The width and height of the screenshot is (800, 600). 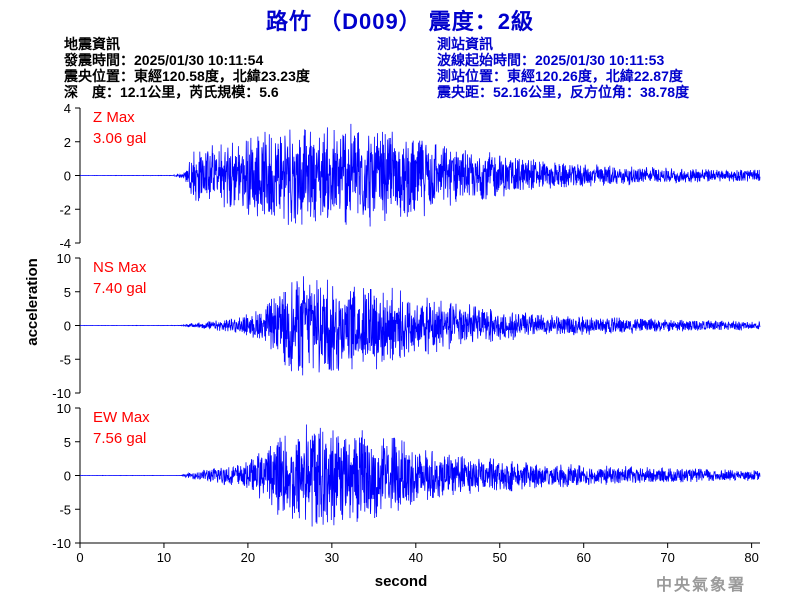 I want to click on x-tick-label: 0, so click(x=79, y=557).